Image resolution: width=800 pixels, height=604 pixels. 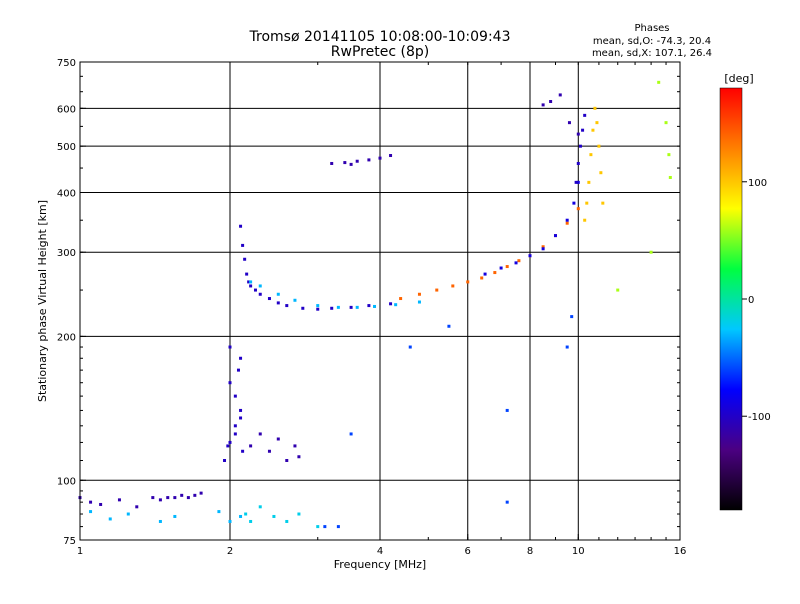 I want to click on y-axis-label: Stationary phase Virtual Height [km], so click(x=42, y=301).